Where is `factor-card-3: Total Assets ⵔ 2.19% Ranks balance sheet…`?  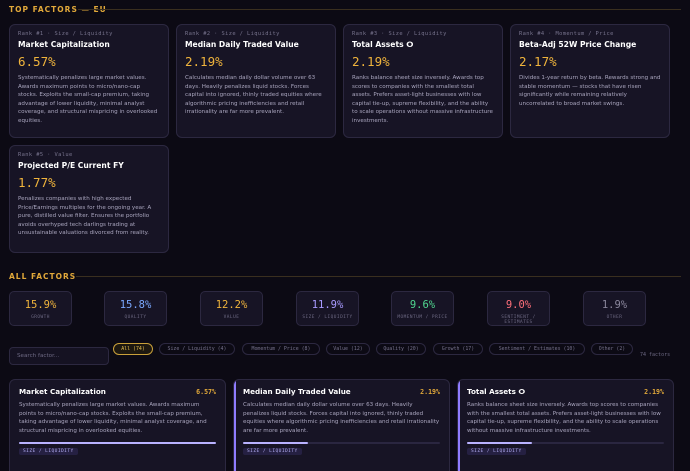
factor-card-3: Total Assets ⵔ 2.19% Ranks balance sheet… is located at coordinates (565, 425).